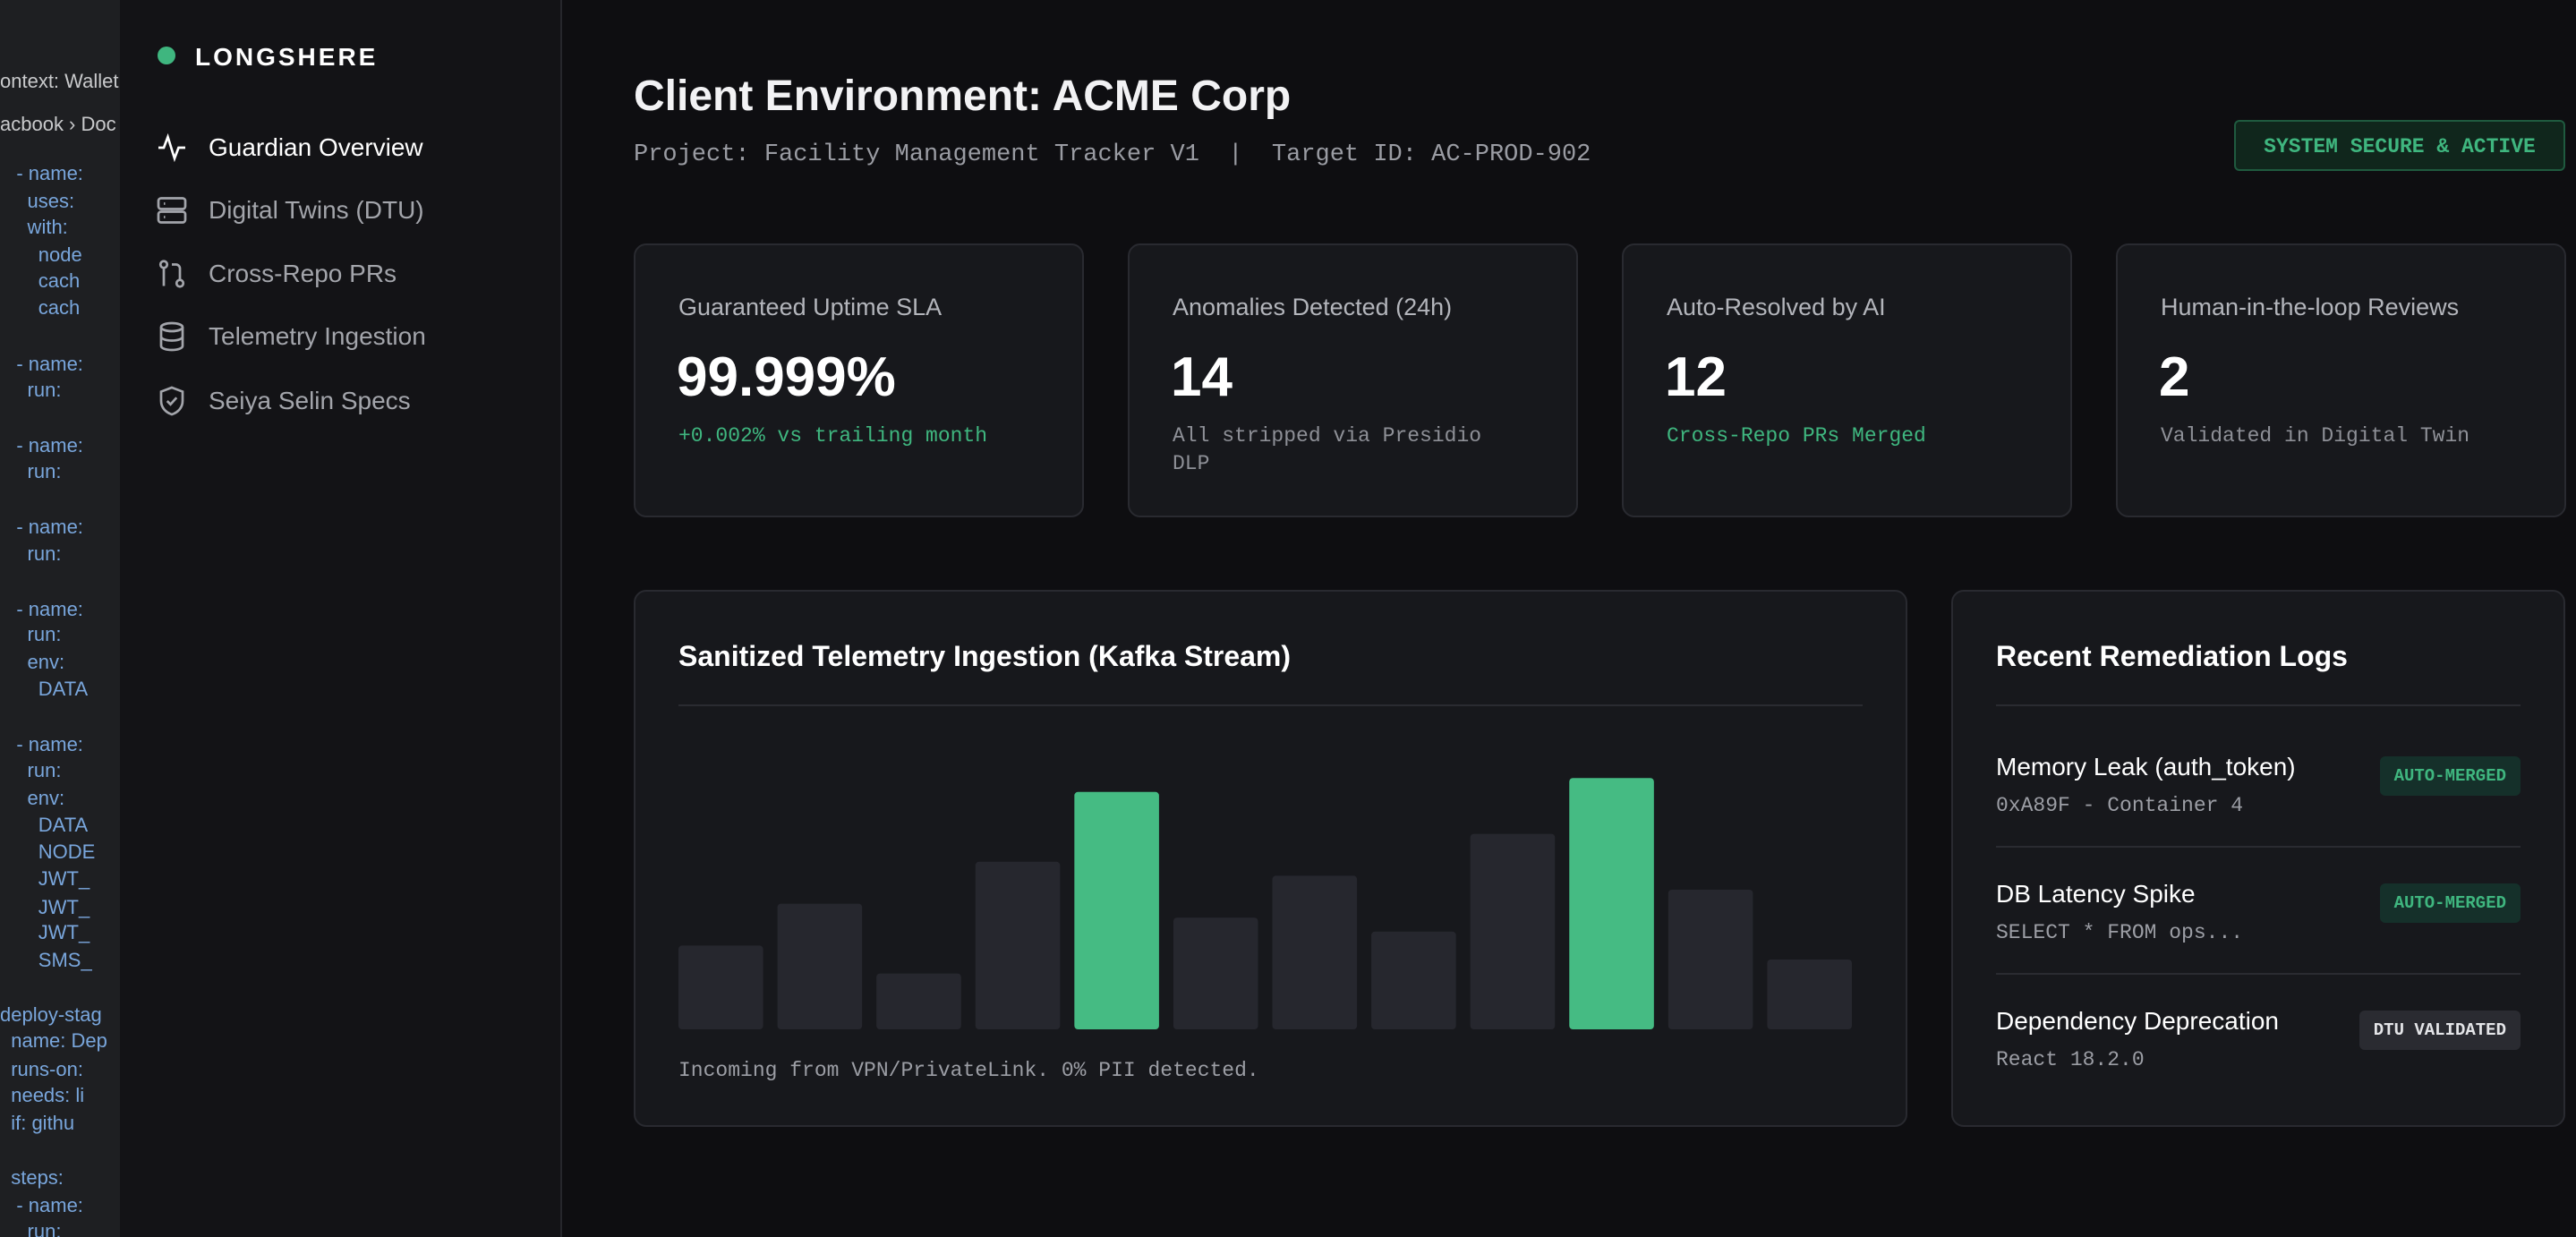  Describe the element at coordinates (34, 227) in the screenshot. I see `code-line: with:` at that location.